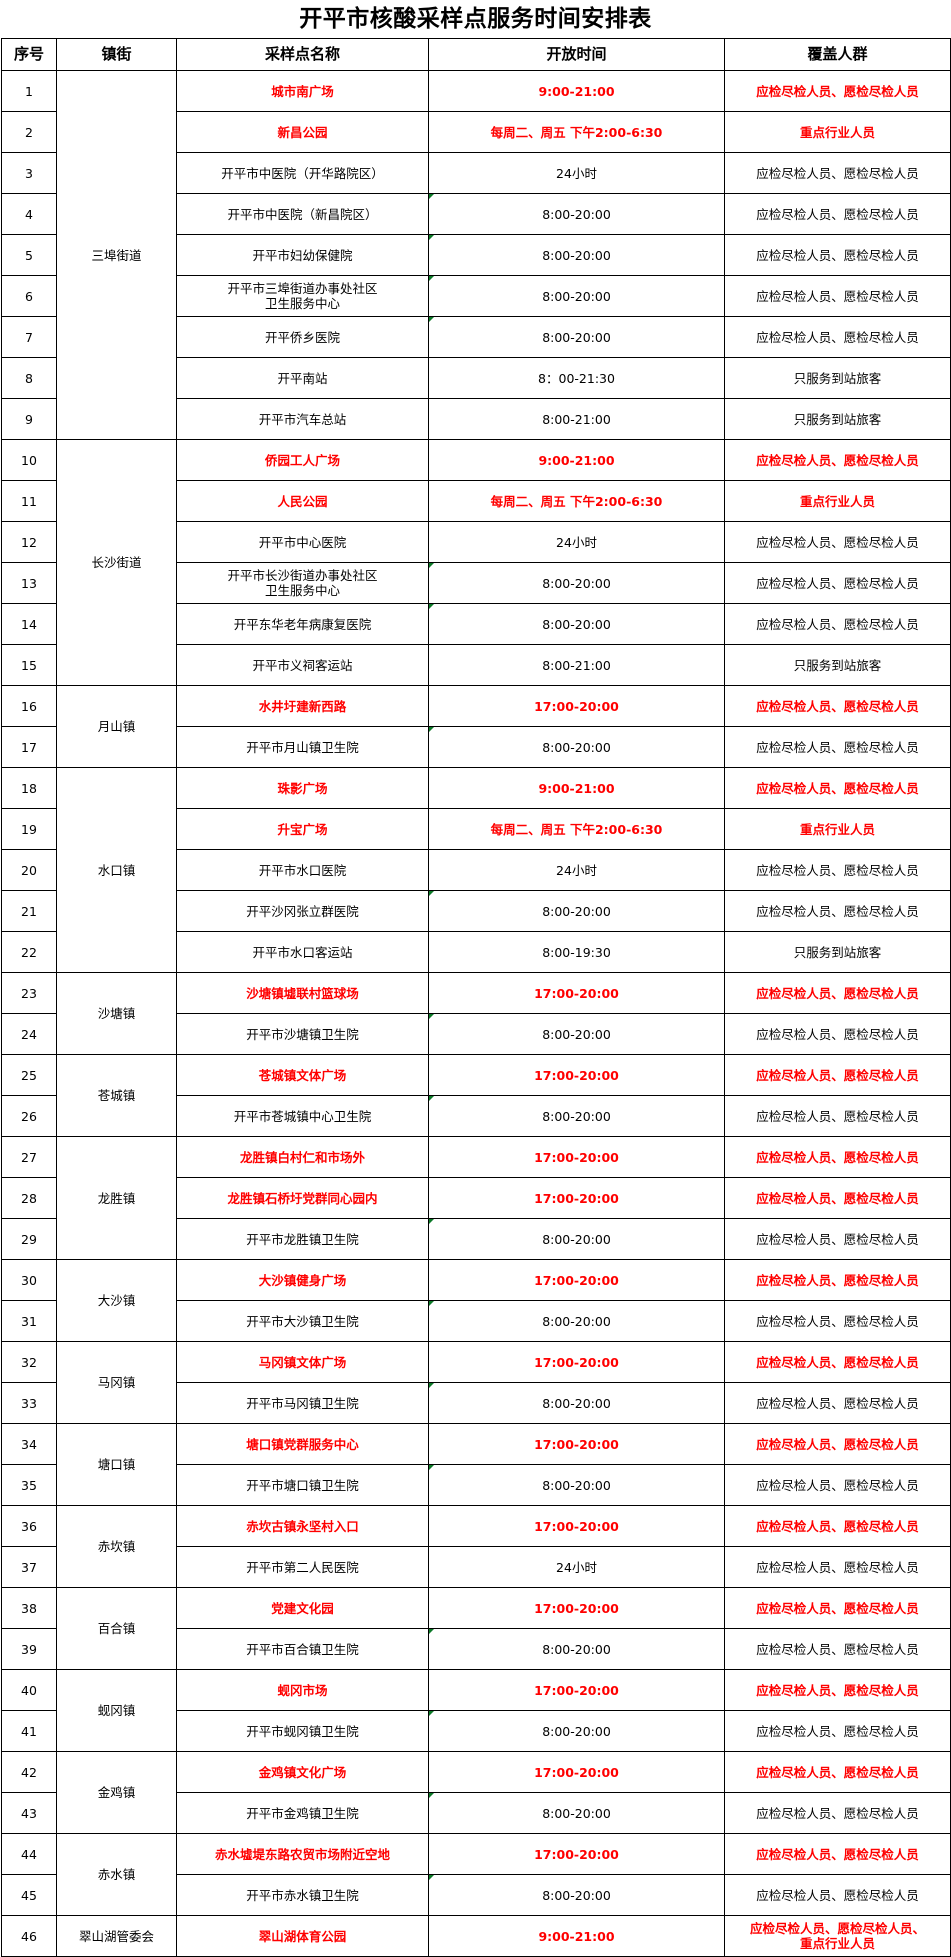 The height and width of the screenshot is (1957, 951). What do you see at coordinates (116, 1013) in the screenshot?
I see `cell-town: 沙塘镇` at bounding box center [116, 1013].